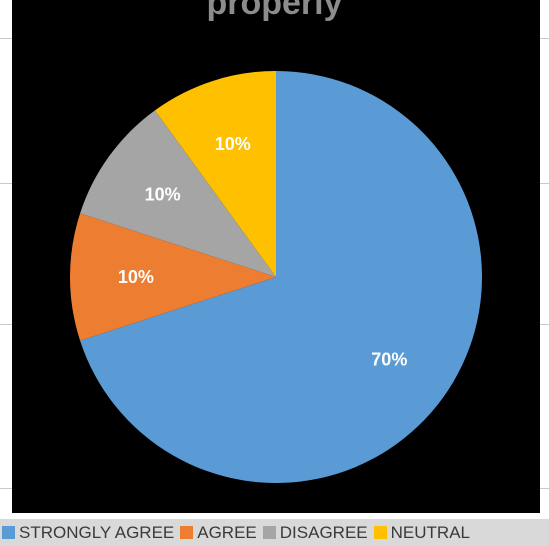 Image resolution: width=549 pixels, height=546 pixels. I want to click on pie-slice-agree, so click(173, 277).